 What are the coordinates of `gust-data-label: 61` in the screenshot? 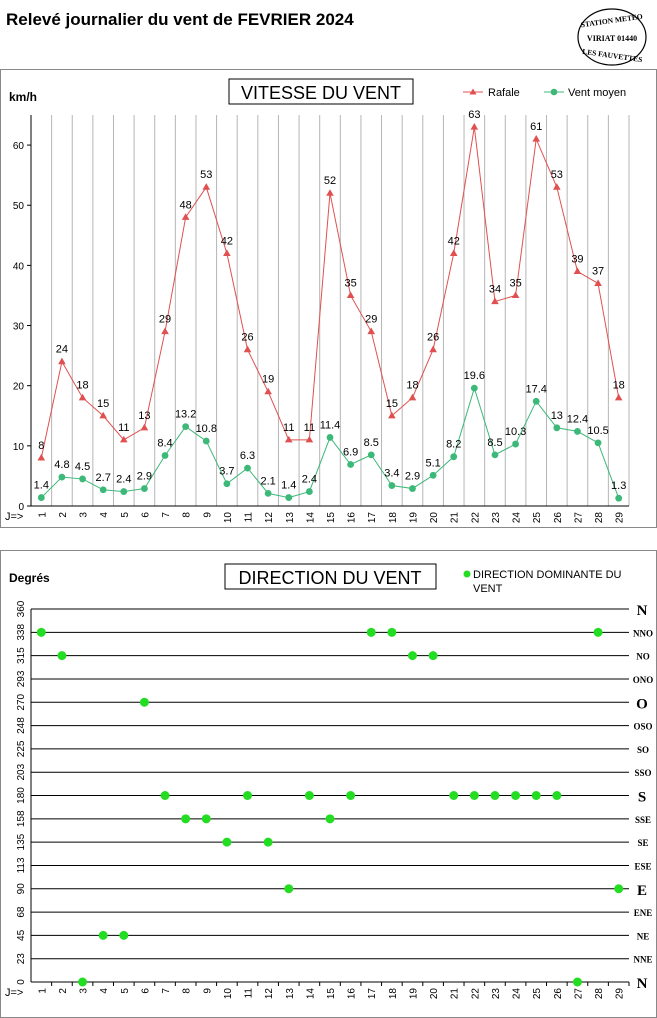 It's located at (536, 127).